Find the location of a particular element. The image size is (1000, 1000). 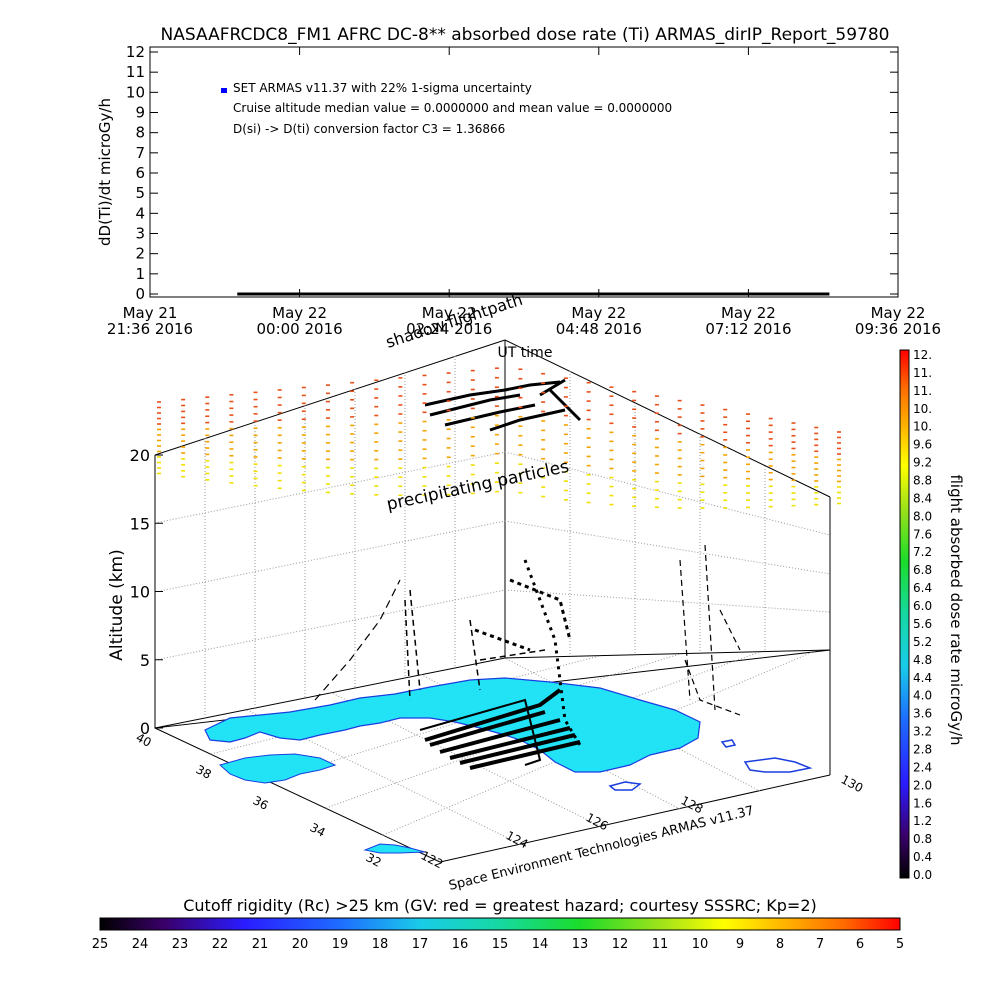

longitude-tick-label: 122 is located at coordinates (432, 859).